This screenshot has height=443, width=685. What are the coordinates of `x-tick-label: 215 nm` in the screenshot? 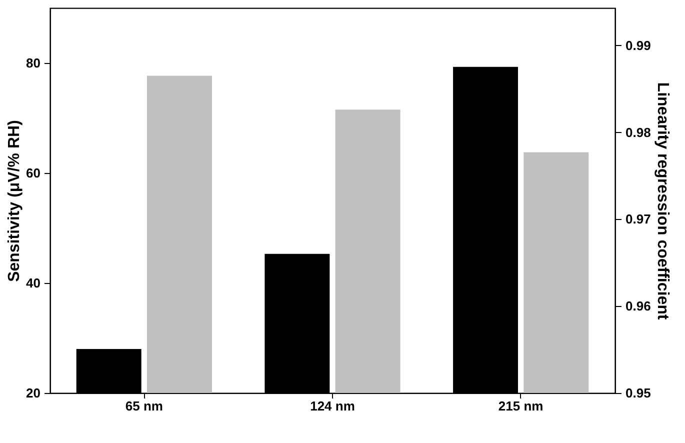 It's located at (521, 406).